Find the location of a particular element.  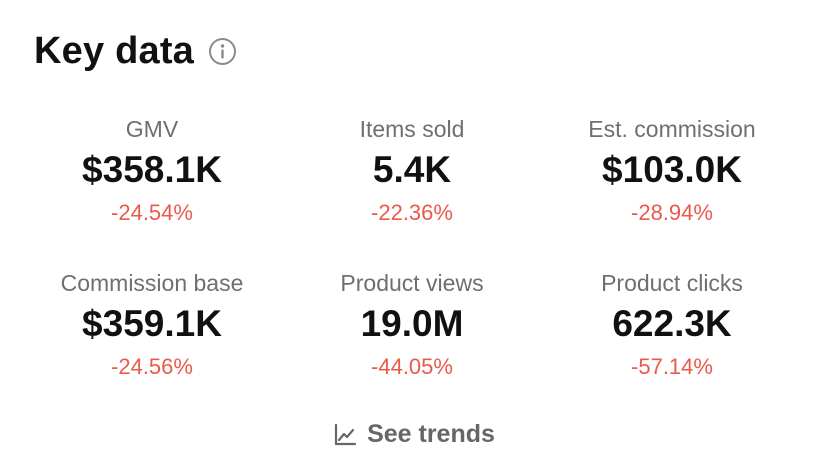

metric-label: Items sold is located at coordinates (412, 129).